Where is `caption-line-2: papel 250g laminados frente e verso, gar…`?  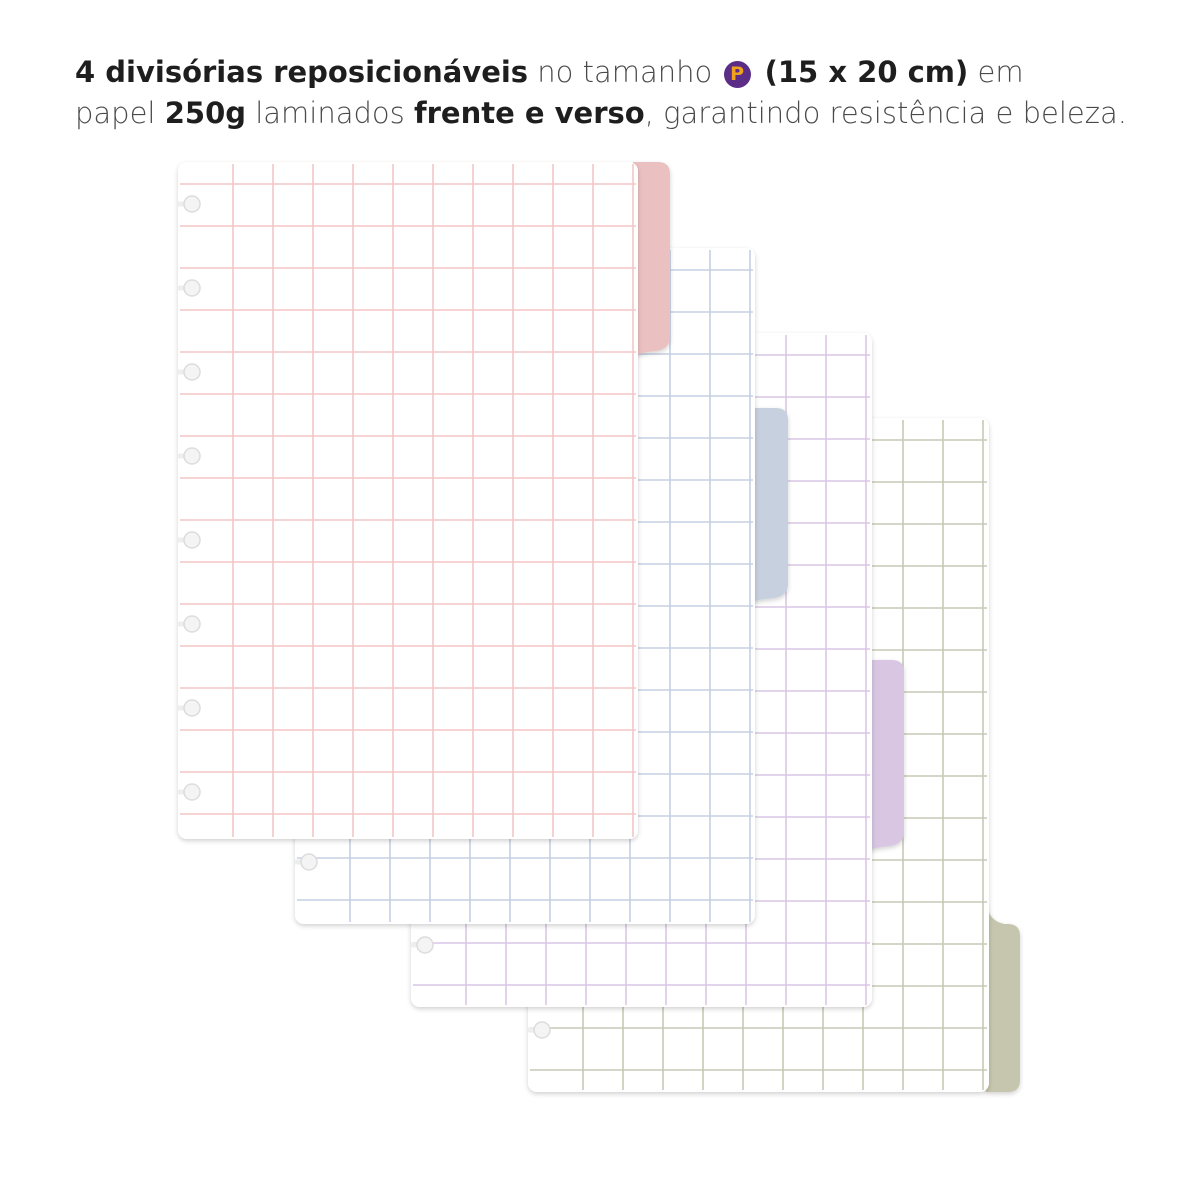 caption-line-2: papel 250g laminados frente e verso, gar… is located at coordinates (625, 113).